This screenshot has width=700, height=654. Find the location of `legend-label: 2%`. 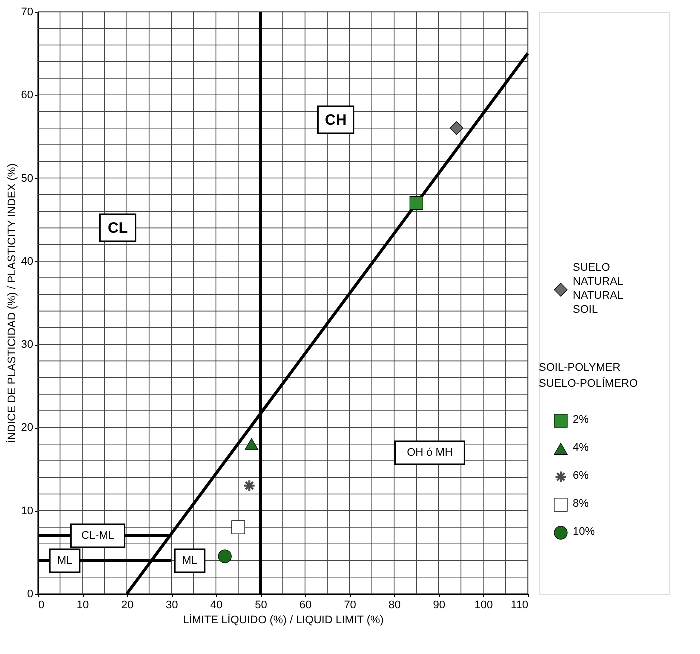

legend-label: 2% is located at coordinates (581, 420).